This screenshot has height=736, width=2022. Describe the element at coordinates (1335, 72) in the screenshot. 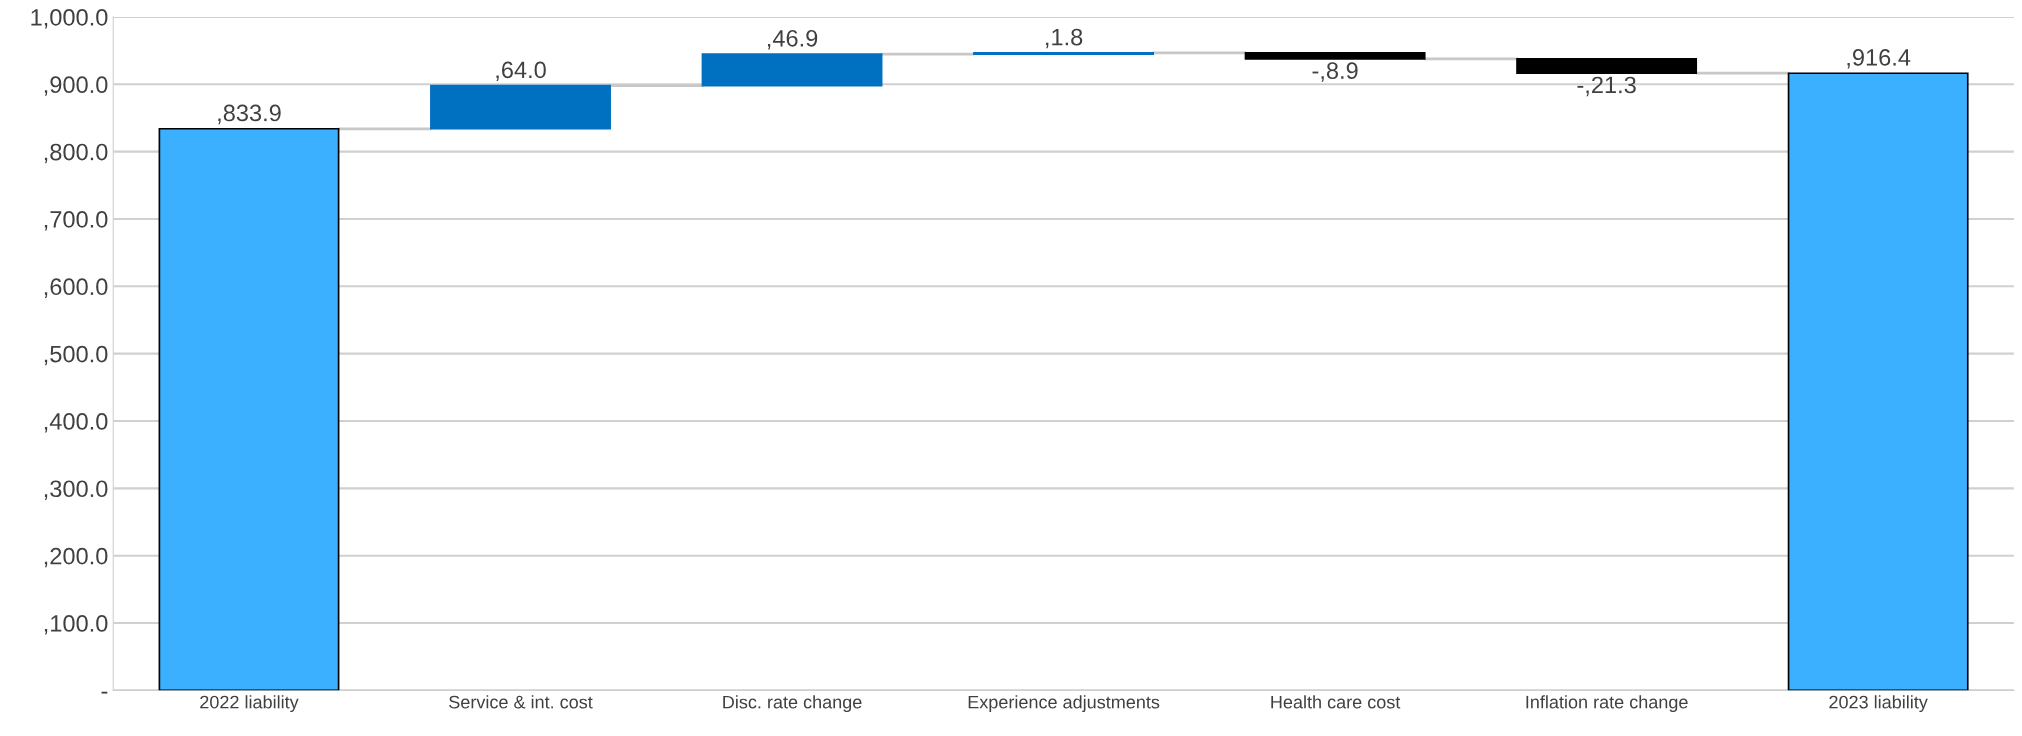

I see `data-label: -,8.9` at that location.